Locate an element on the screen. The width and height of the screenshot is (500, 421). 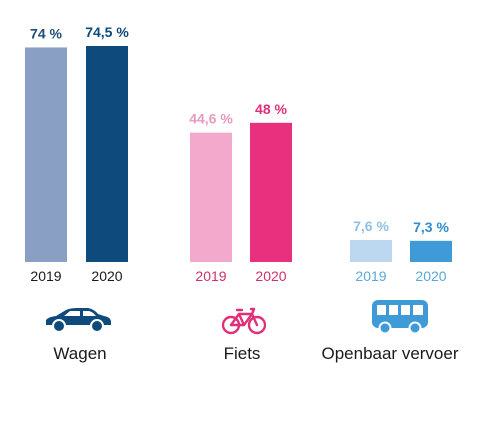
bar-wagen-2020 is located at coordinates (107, 154).